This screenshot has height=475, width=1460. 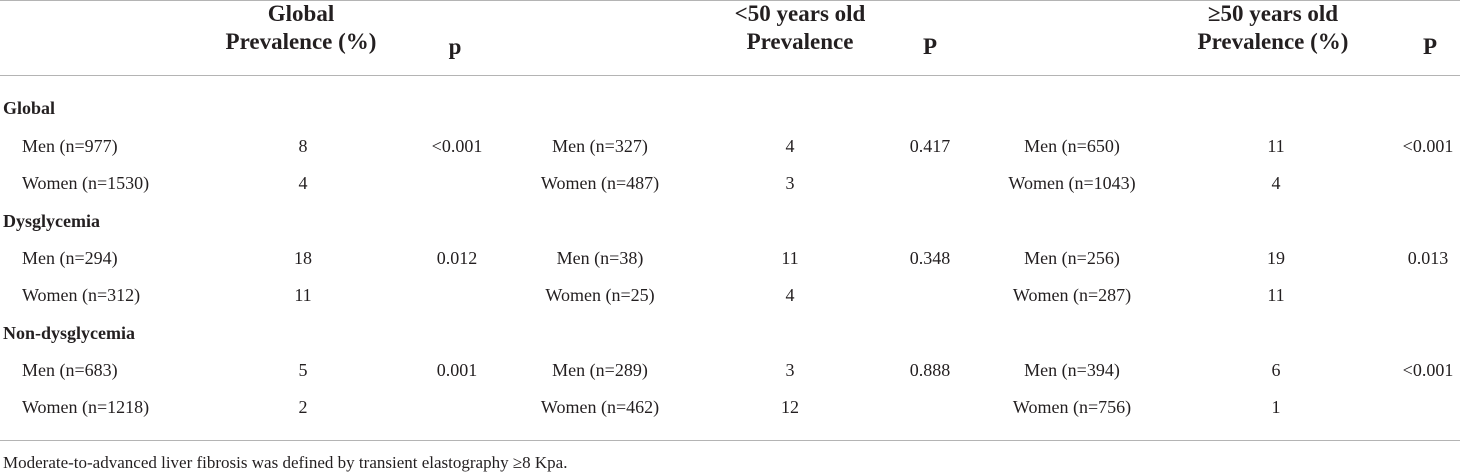 I want to click on header-under50-line1: <50 years old, so click(x=800, y=13).